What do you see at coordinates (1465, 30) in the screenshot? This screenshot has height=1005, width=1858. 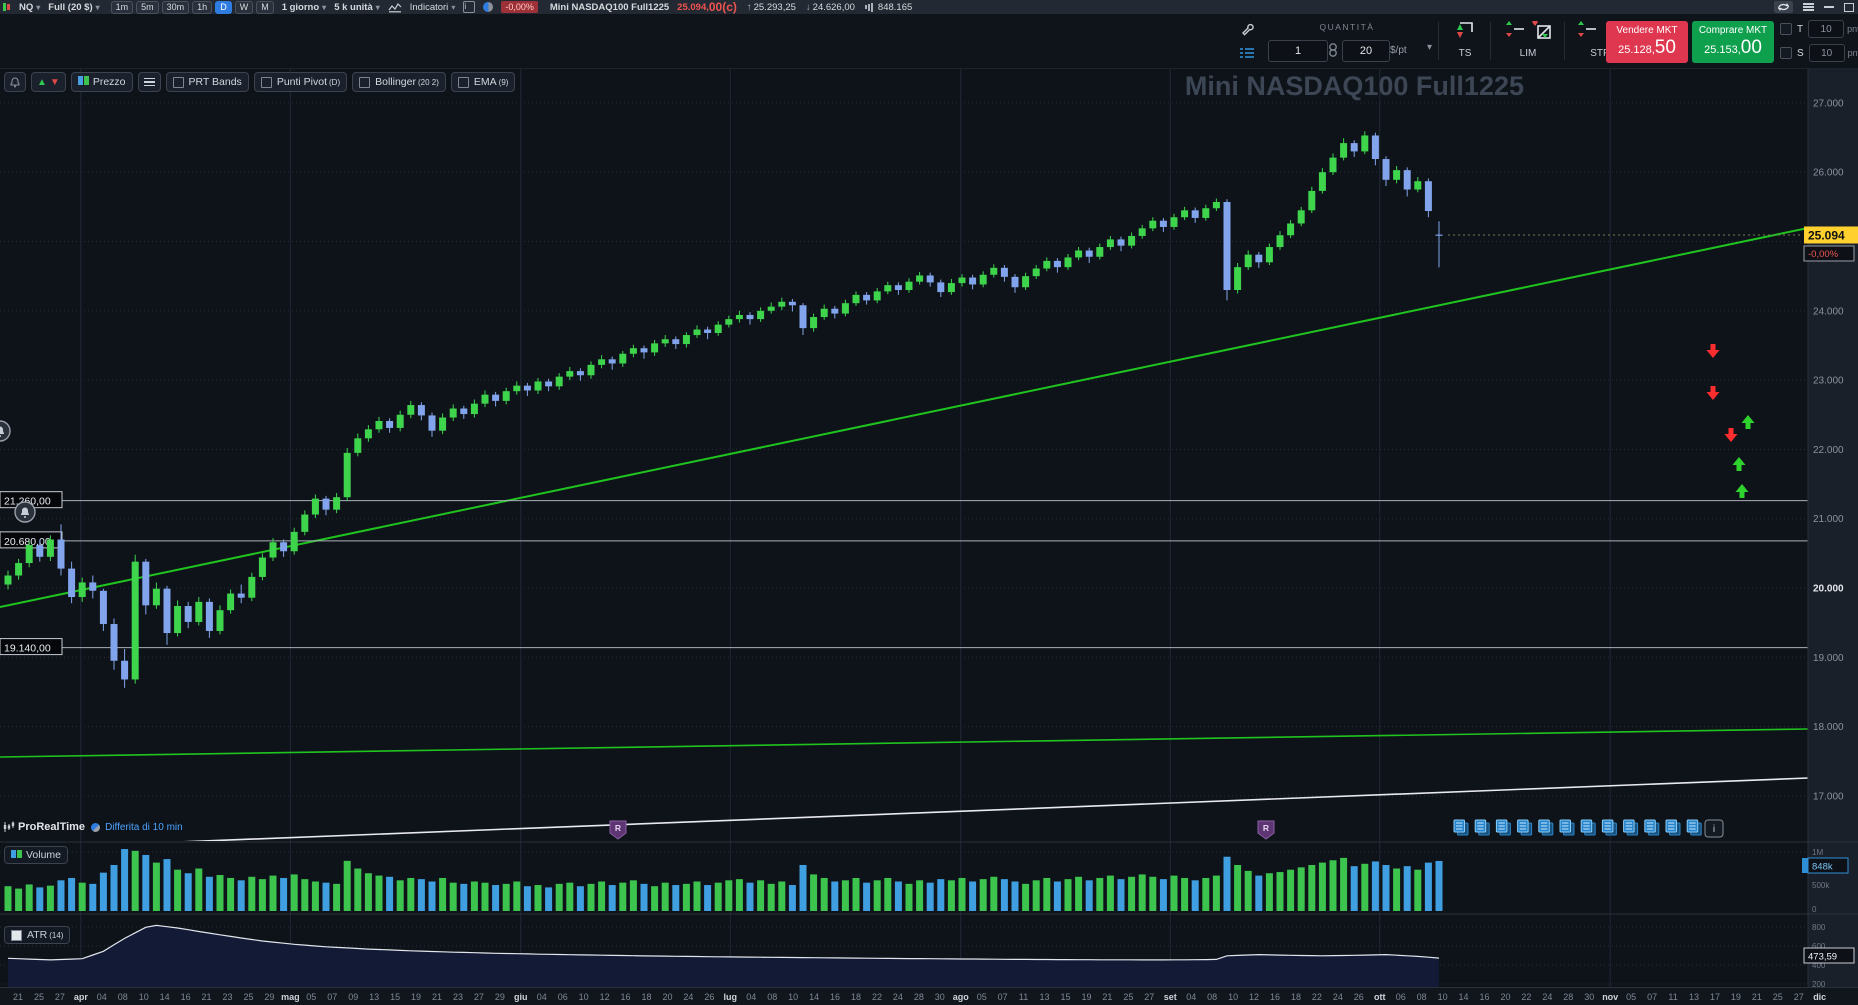 I see `ts-icon` at bounding box center [1465, 30].